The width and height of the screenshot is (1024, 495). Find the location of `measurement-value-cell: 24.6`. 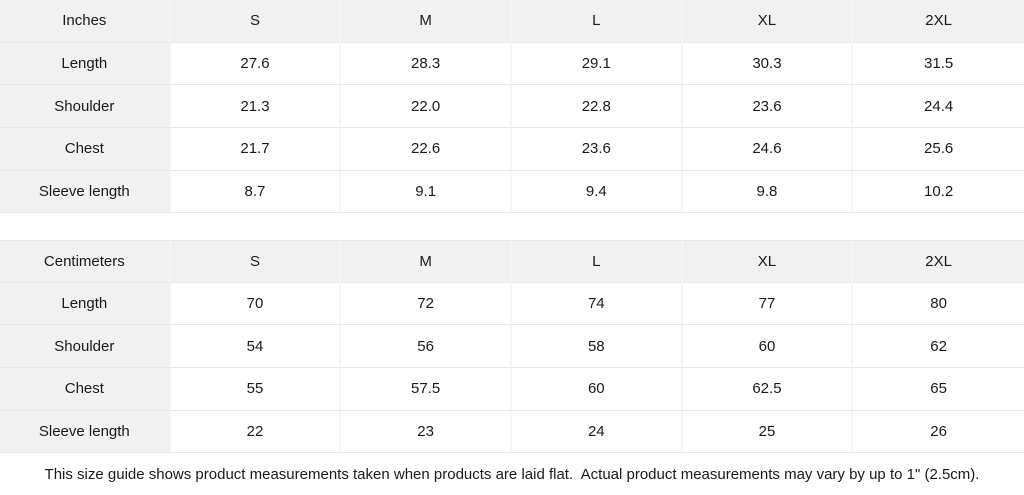

measurement-value-cell: 24.6 is located at coordinates (768, 149).